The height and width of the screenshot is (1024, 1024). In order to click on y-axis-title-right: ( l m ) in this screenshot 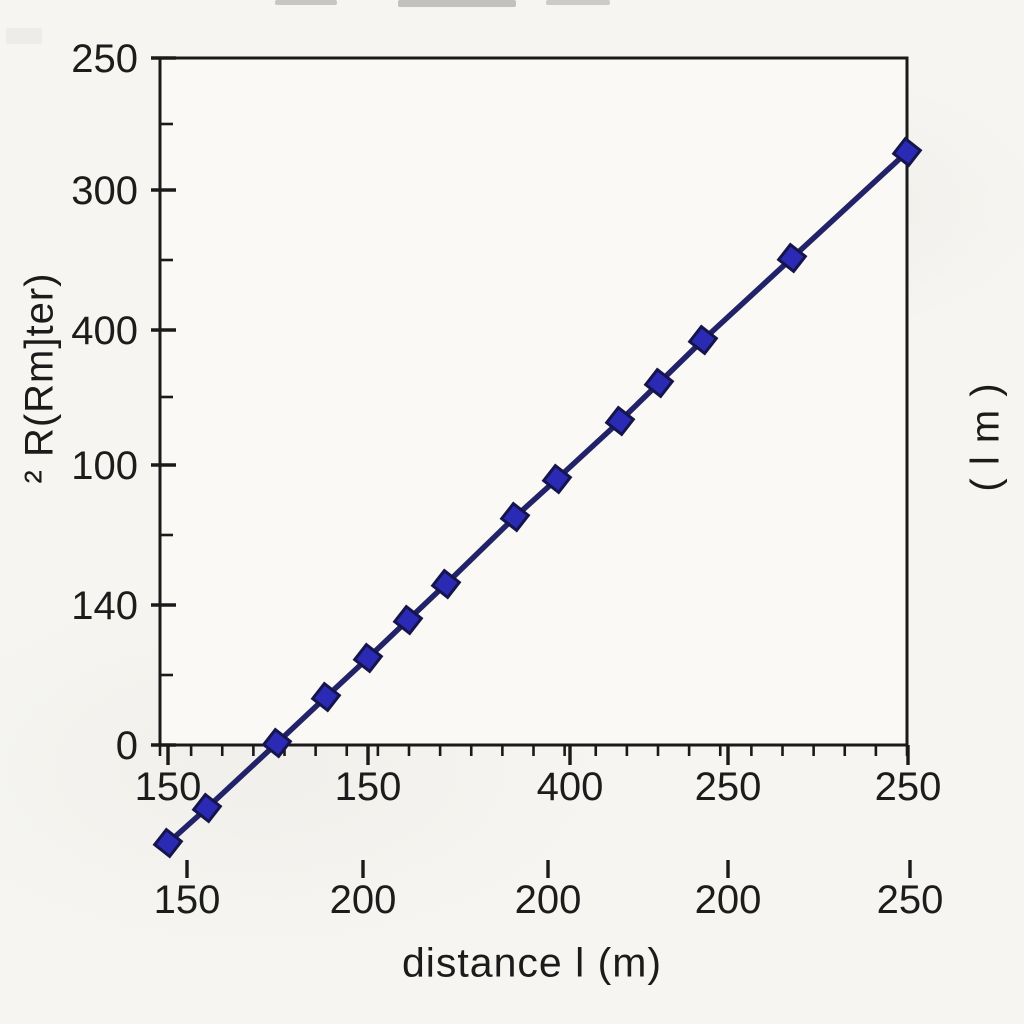, I will do `click(985, 437)`.